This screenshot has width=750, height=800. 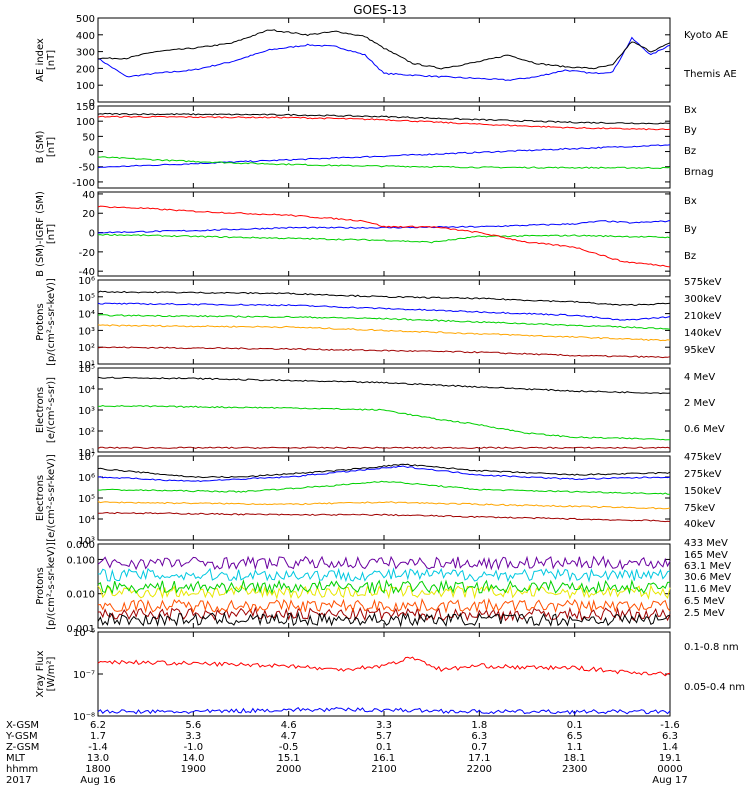 I want to click on chart-title: GOES-13, so click(x=380, y=10).